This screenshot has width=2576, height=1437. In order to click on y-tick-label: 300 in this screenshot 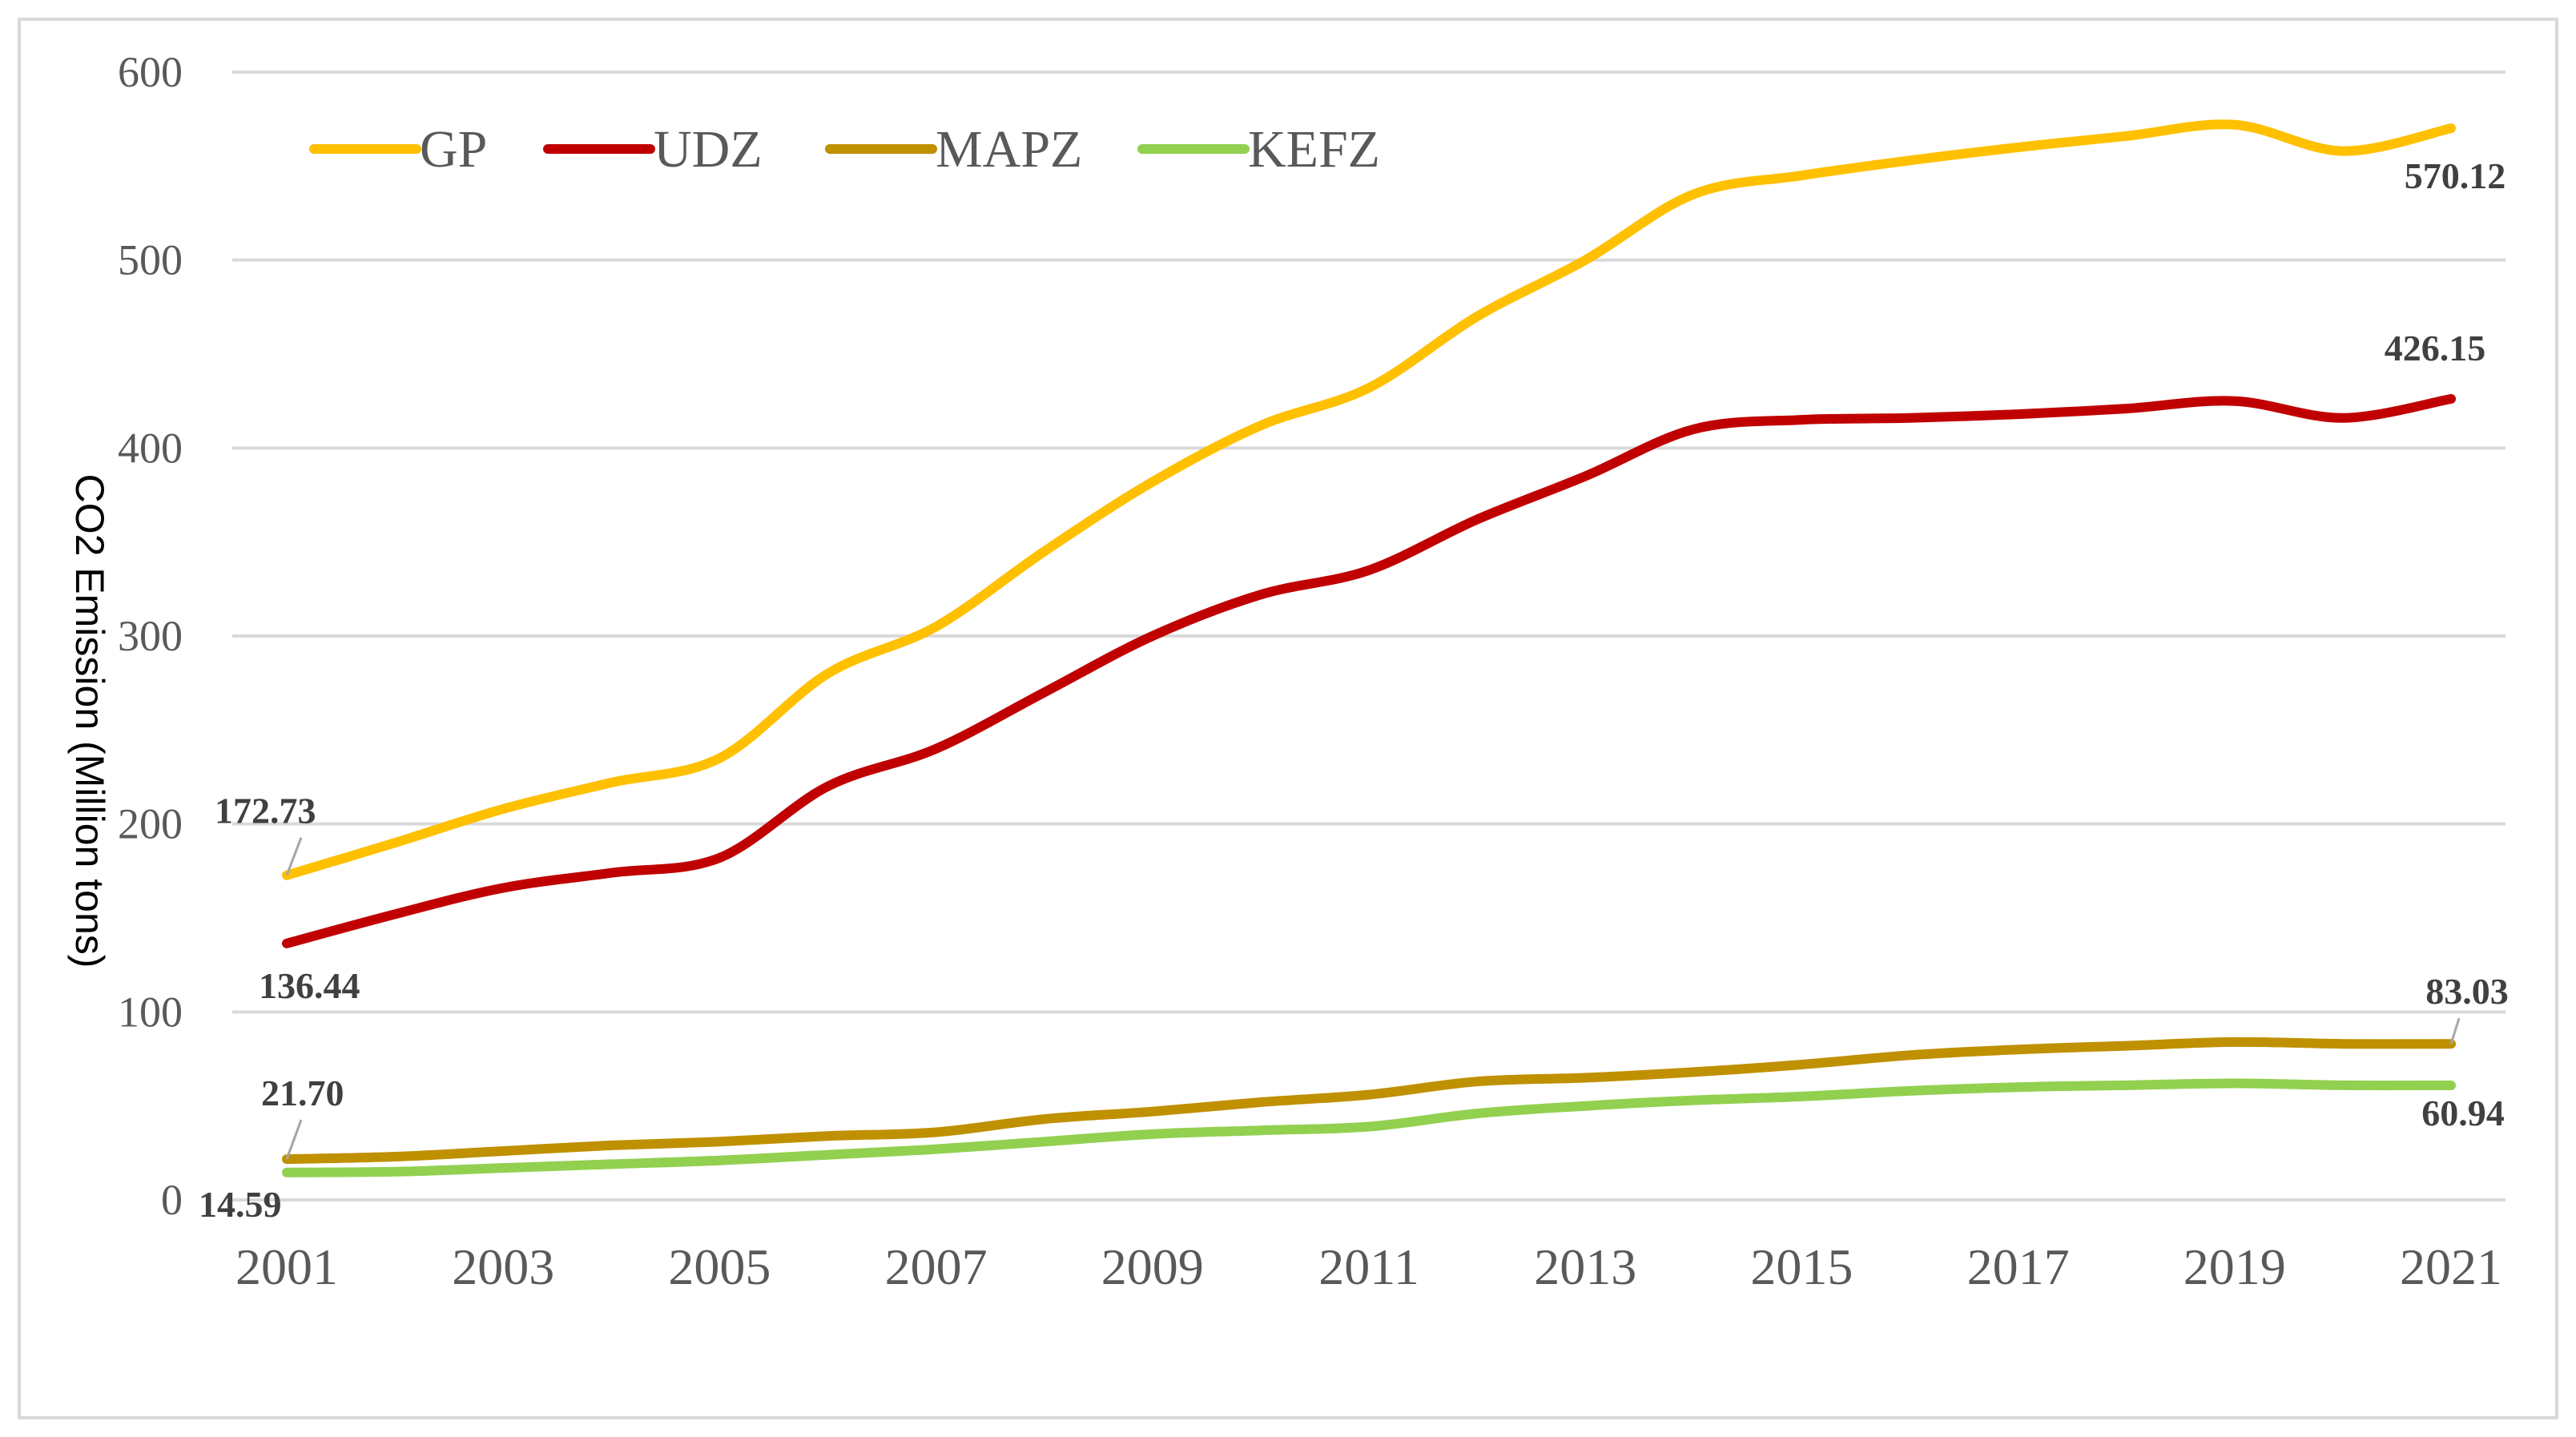, I will do `click(150, 636)`.